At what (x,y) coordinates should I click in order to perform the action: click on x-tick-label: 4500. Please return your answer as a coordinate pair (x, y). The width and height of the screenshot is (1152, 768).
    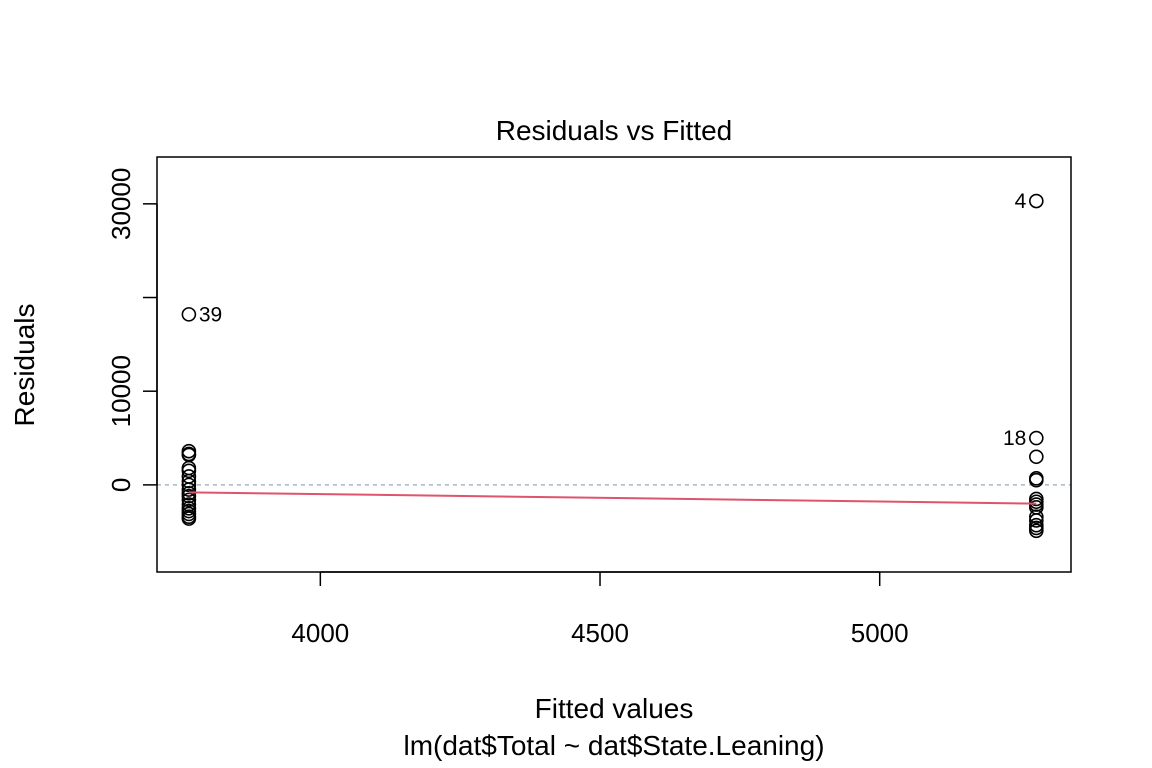
    Looking at the image, I should click on (600, 633).